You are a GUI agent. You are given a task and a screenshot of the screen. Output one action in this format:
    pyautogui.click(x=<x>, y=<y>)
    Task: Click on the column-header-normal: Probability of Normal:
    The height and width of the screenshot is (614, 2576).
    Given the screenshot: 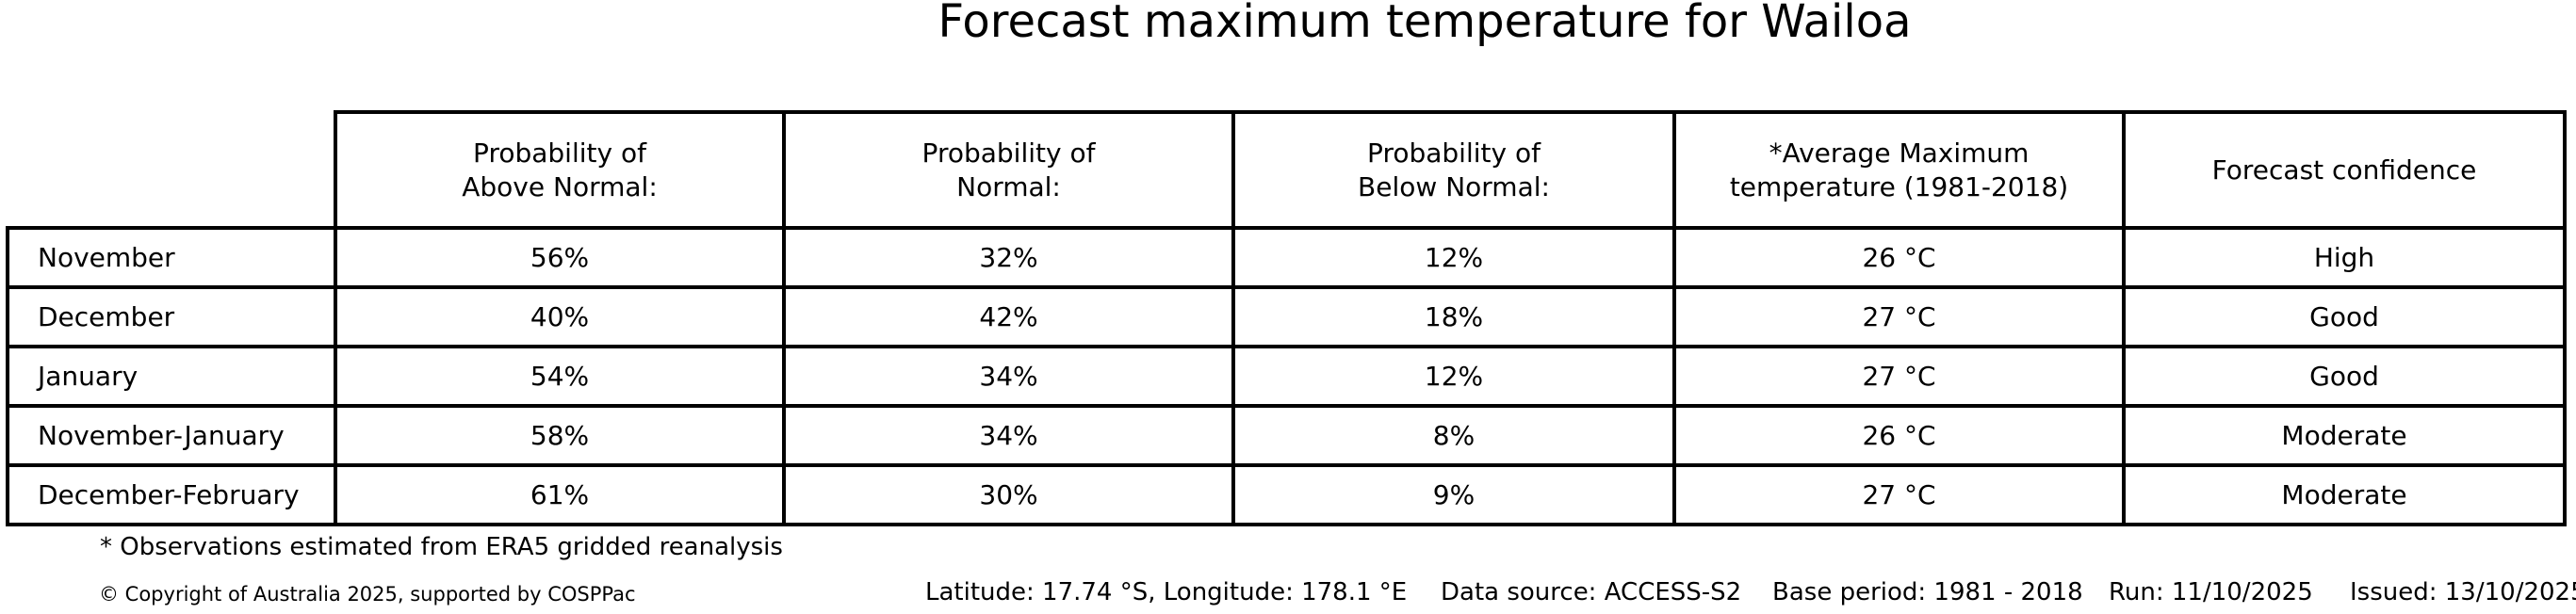 What is the action you would take?
    pyautogui.click(x=1008, y=170)
    